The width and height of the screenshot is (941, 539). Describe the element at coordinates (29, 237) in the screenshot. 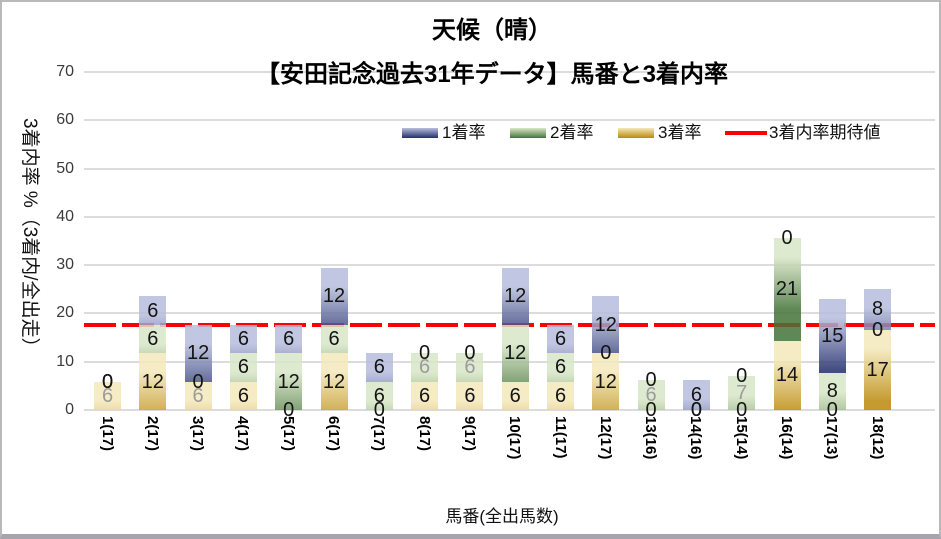

I see `y-axis-title: 3着内率 %（3着内/全出走）` at that location.